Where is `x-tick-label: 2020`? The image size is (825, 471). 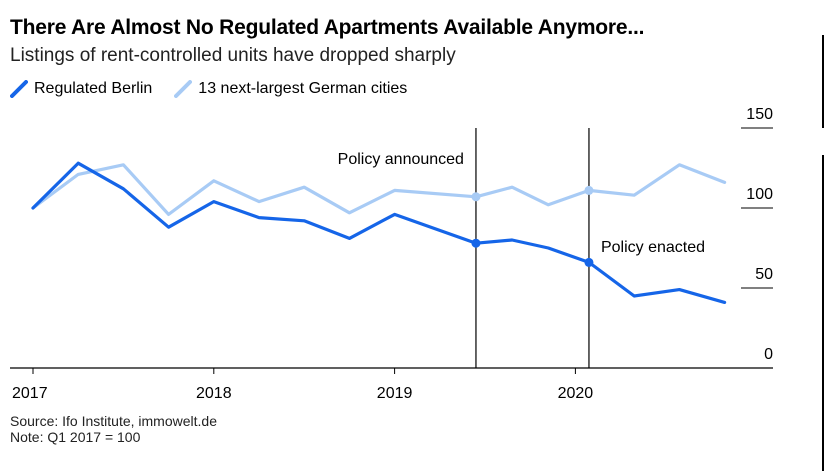
x-tick-label: 2020 is located at coordinates (576, 393).